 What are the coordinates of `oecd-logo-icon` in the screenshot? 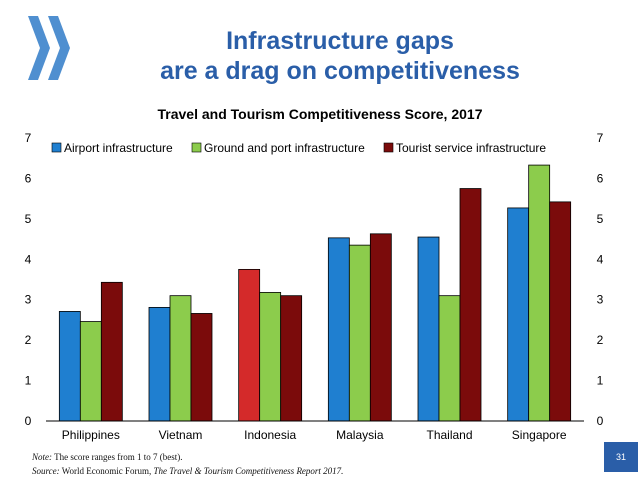 It's located at (49, 48).